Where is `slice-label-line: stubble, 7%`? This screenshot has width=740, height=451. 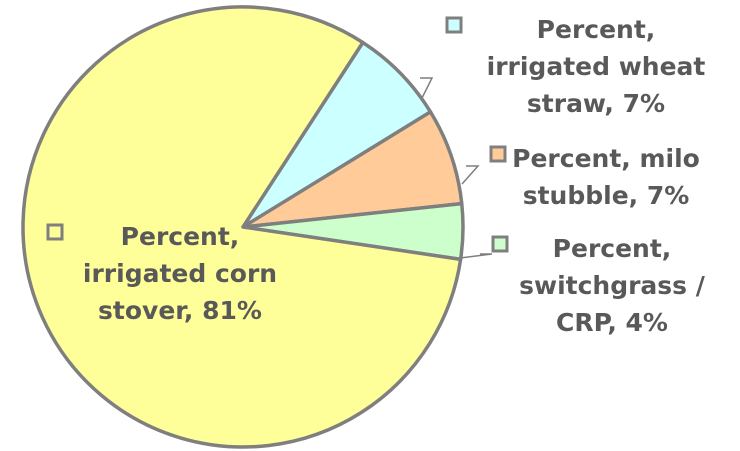 slice-label-line: stubble, 7% is located at coordinates (606, 195).